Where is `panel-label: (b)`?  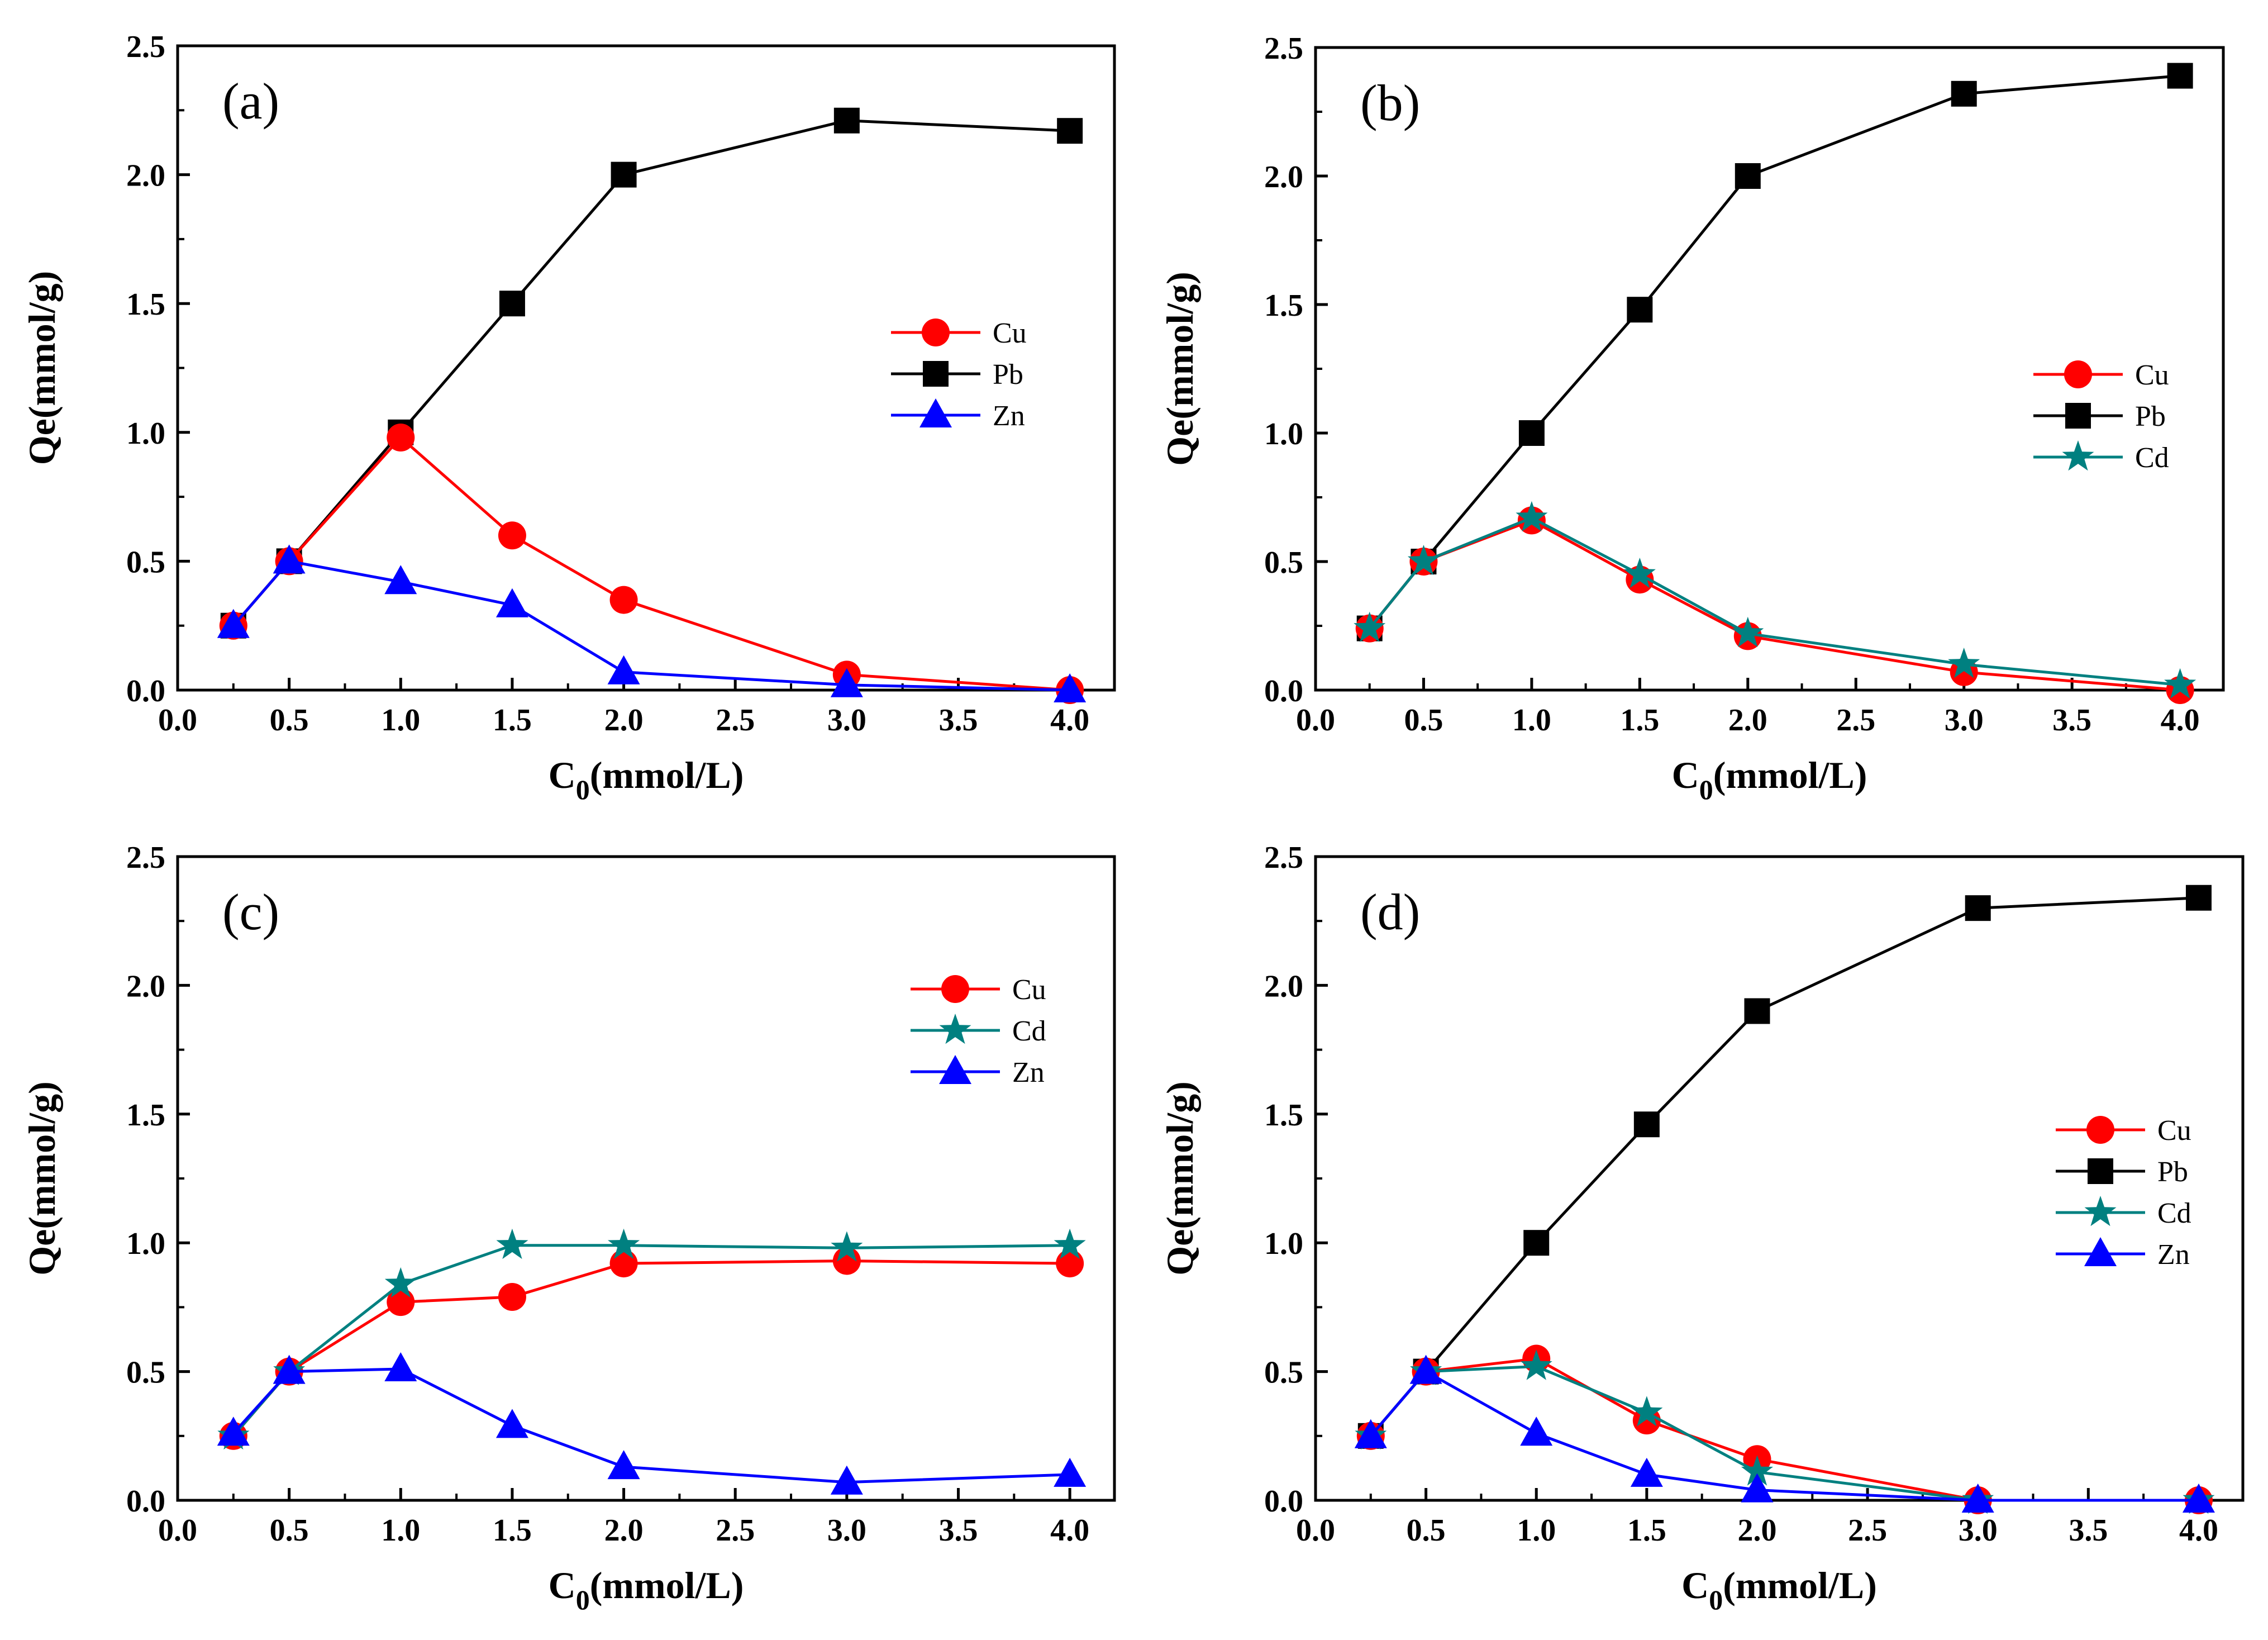 panel-label: (b) is located at coordinates (1390, 102).